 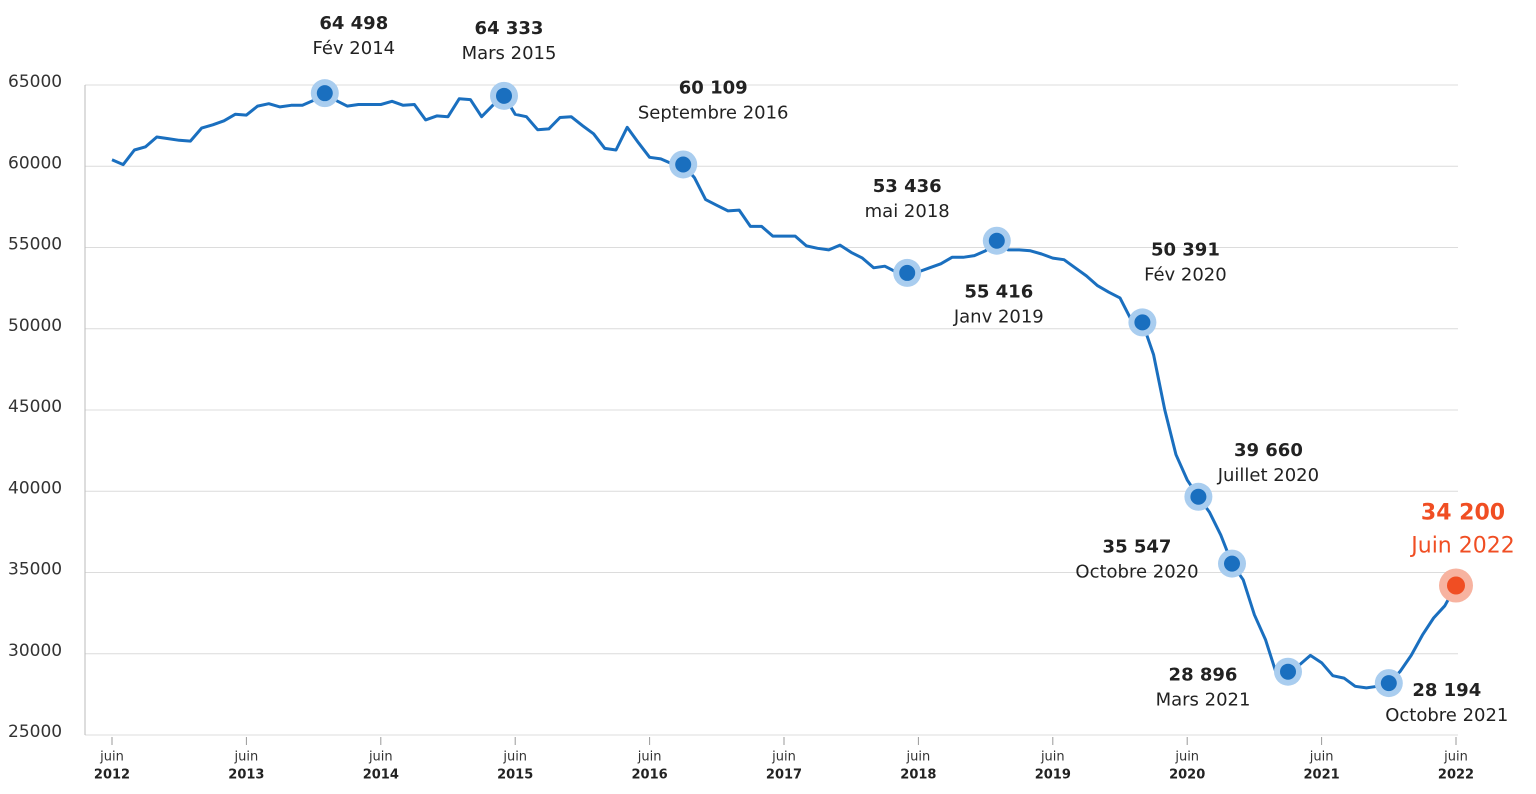 What do you see at coordinates (35, 326) in the screenshot?
I see `y-tick-label: 50000` at bounding box center [35, 326].